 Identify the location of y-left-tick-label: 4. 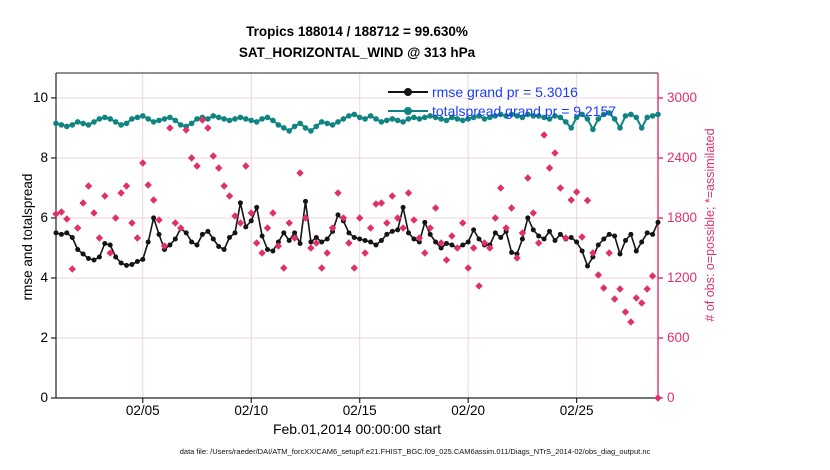
(44, 277).